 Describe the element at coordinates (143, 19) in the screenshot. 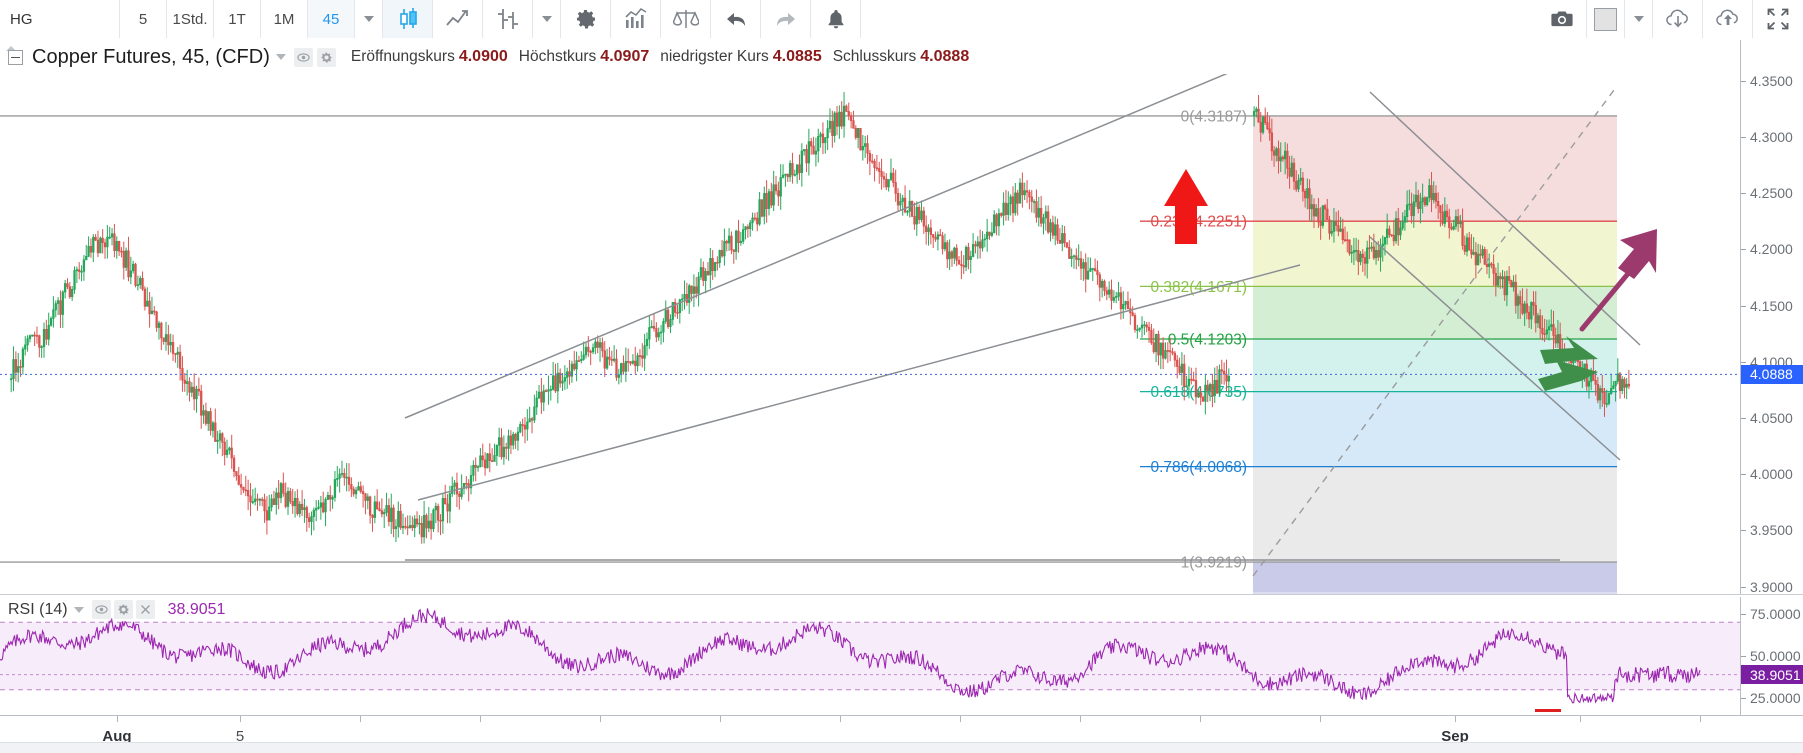

I see `resolution-5: 5` at that location.